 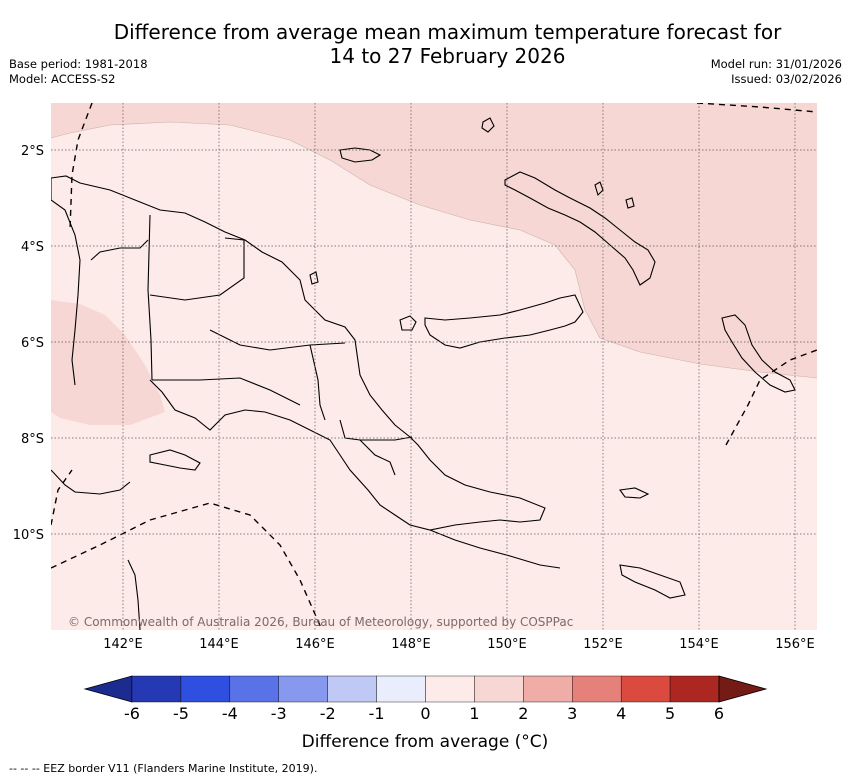 What do you see at coordinates (507, 644) in the screenshot?
I see `lon-label: 150°E` at bounding box center [507, 644].